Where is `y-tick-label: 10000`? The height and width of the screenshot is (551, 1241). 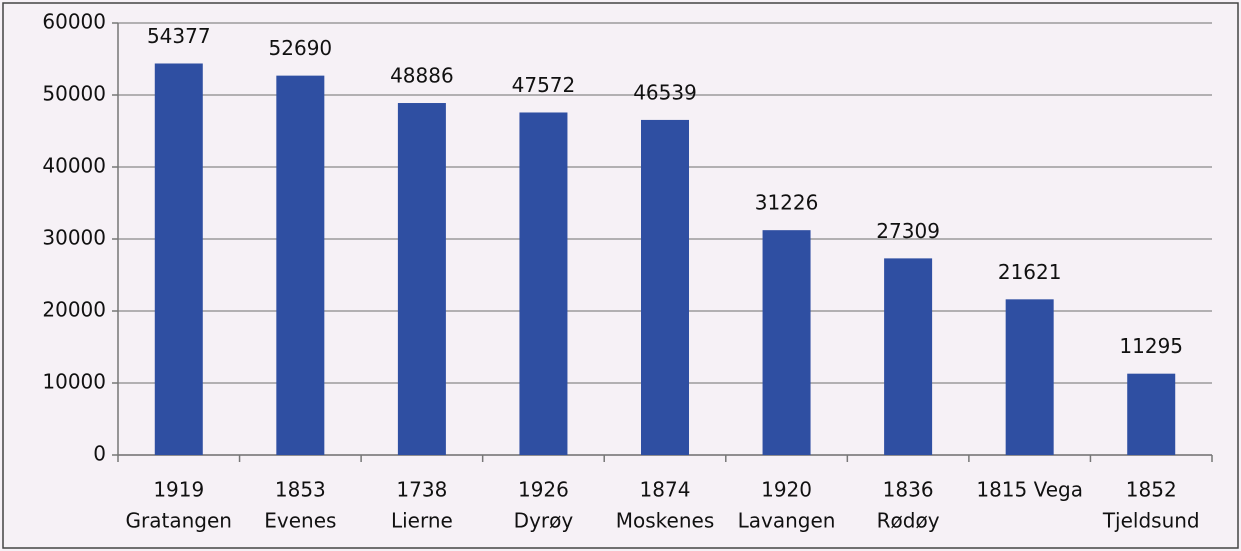
y-tick-label: 10000 is located at coordinates (74, 382).